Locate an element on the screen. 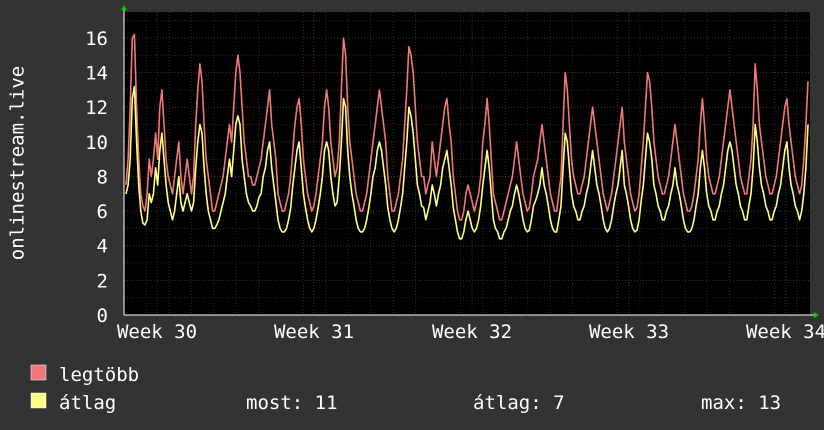 Image resolution: width=824 pixels, height=430 pixels. y-tick-label: 10 is located at coordinates (96, 143).